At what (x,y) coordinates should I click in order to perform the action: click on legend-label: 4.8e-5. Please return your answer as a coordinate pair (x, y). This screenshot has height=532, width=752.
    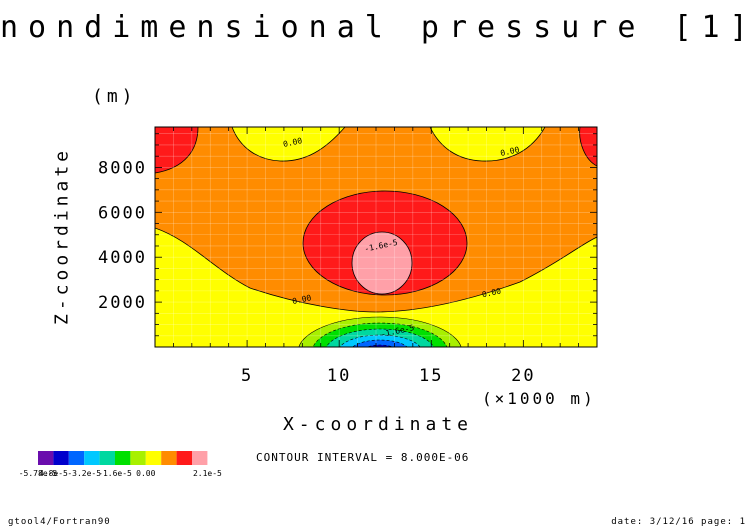
    Looking at the image, I should click on (53, 473).